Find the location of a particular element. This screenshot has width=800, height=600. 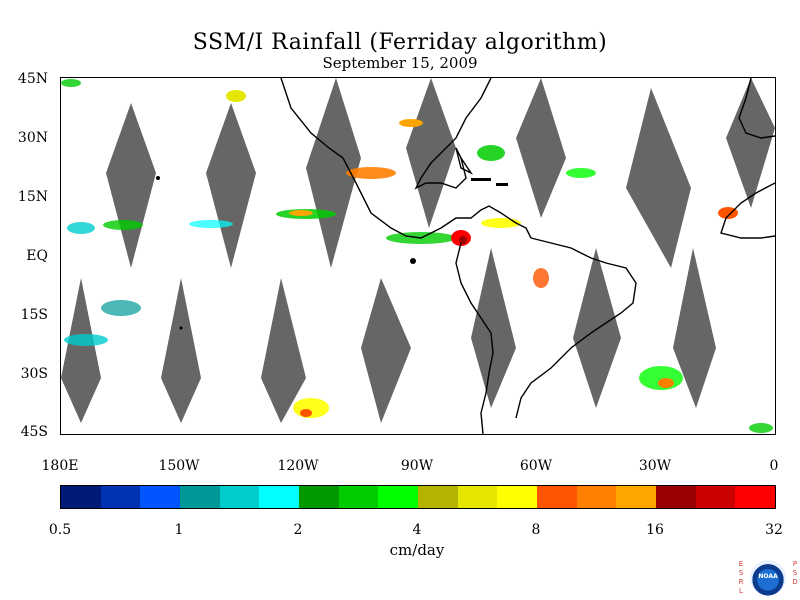

lat-label-15n: 15N is located at coordinates (32, 197).